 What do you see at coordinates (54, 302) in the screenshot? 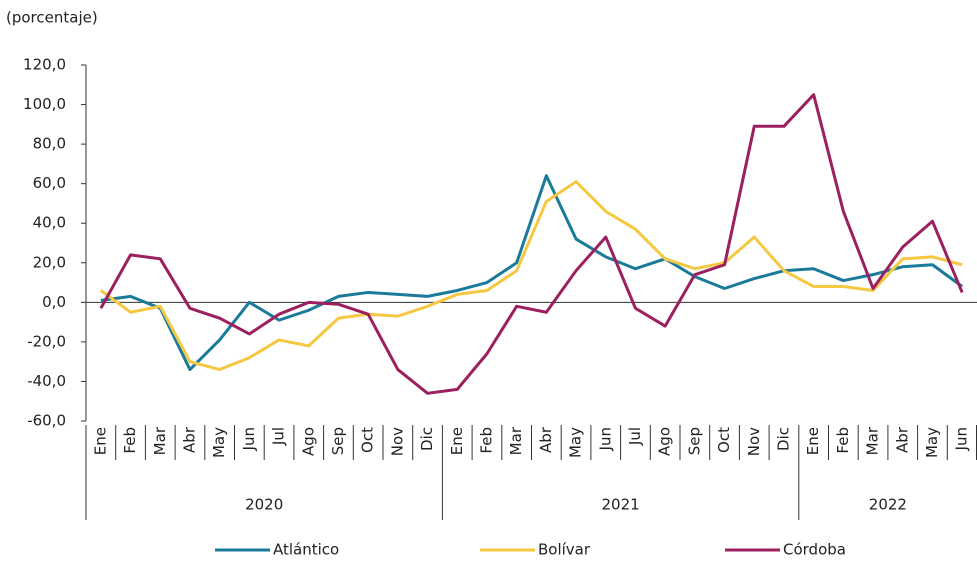
I see `y-tick-label: 0,0` at bounding box center [54, 302].